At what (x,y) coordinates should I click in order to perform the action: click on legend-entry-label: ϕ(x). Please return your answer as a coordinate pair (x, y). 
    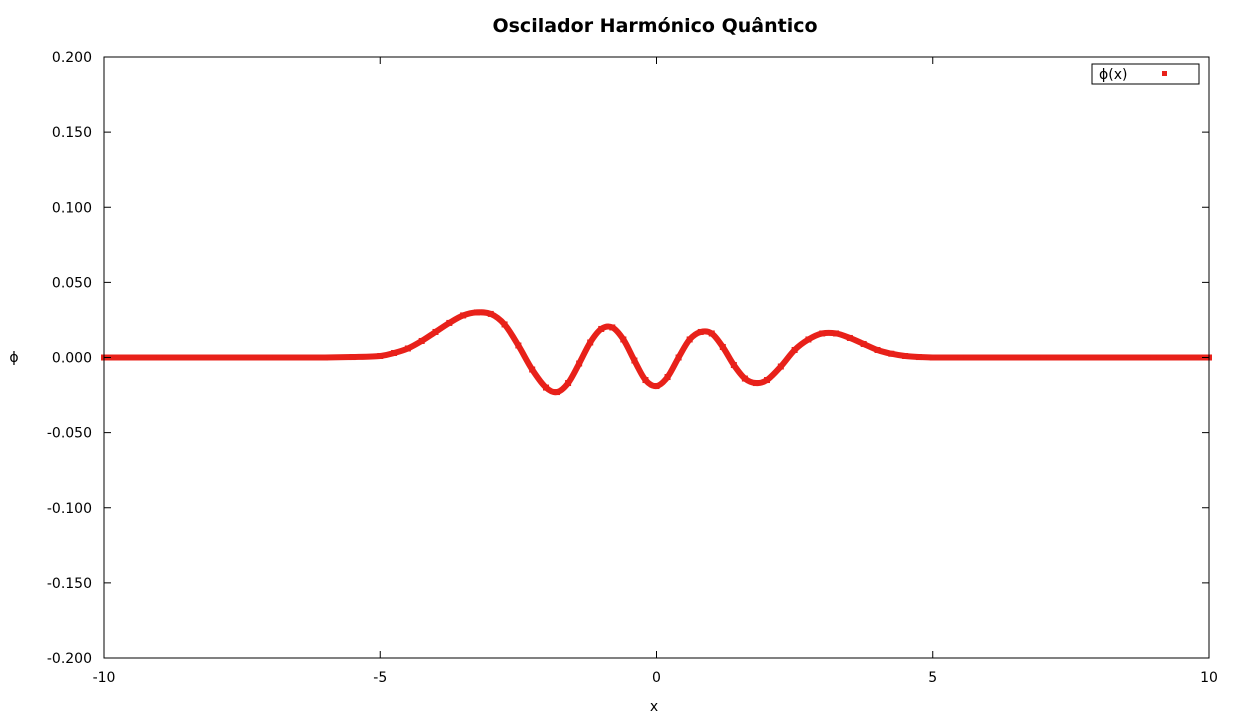
    Looking at the image, I should click on (1113, 75).